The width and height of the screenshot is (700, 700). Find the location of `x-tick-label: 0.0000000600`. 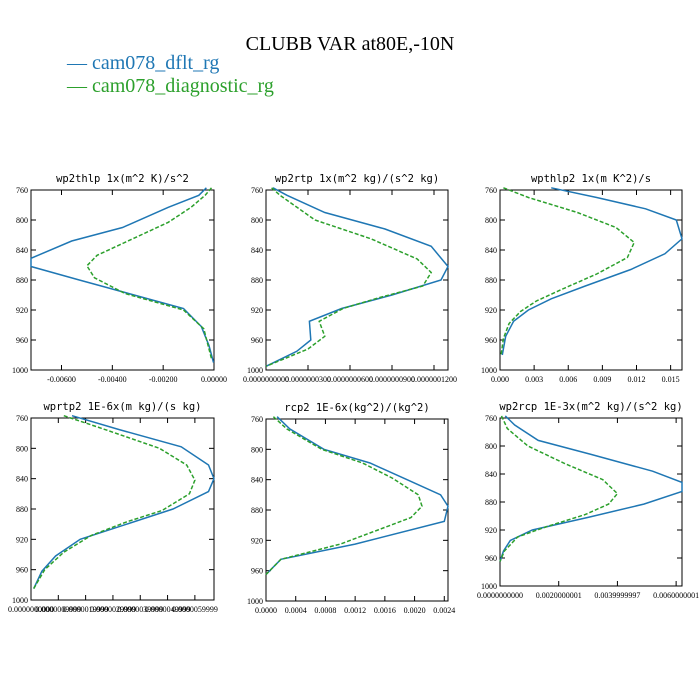

x-tick-label: 0.0000000600 is located at coordinates (350, 379).